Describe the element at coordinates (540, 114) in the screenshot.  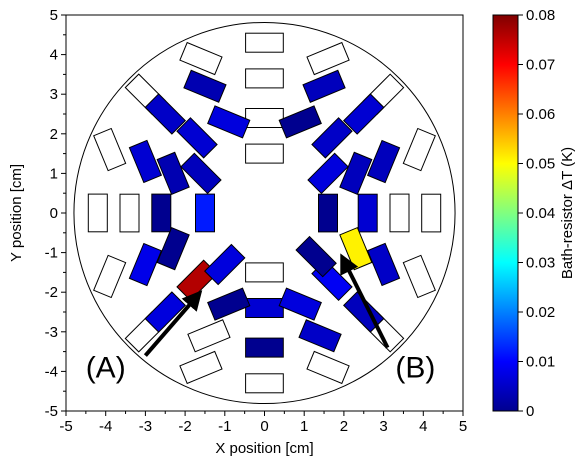
I see `colorbar-tick-label: 0.06` at that location.